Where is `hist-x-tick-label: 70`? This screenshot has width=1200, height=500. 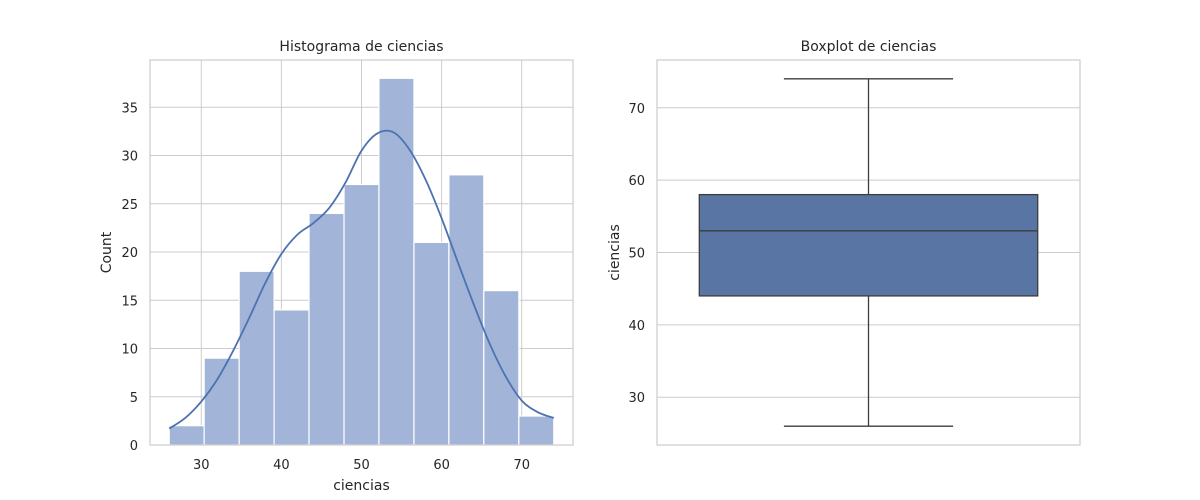
hist-x-tick-label: 70 is located at coordinates (521, 465).